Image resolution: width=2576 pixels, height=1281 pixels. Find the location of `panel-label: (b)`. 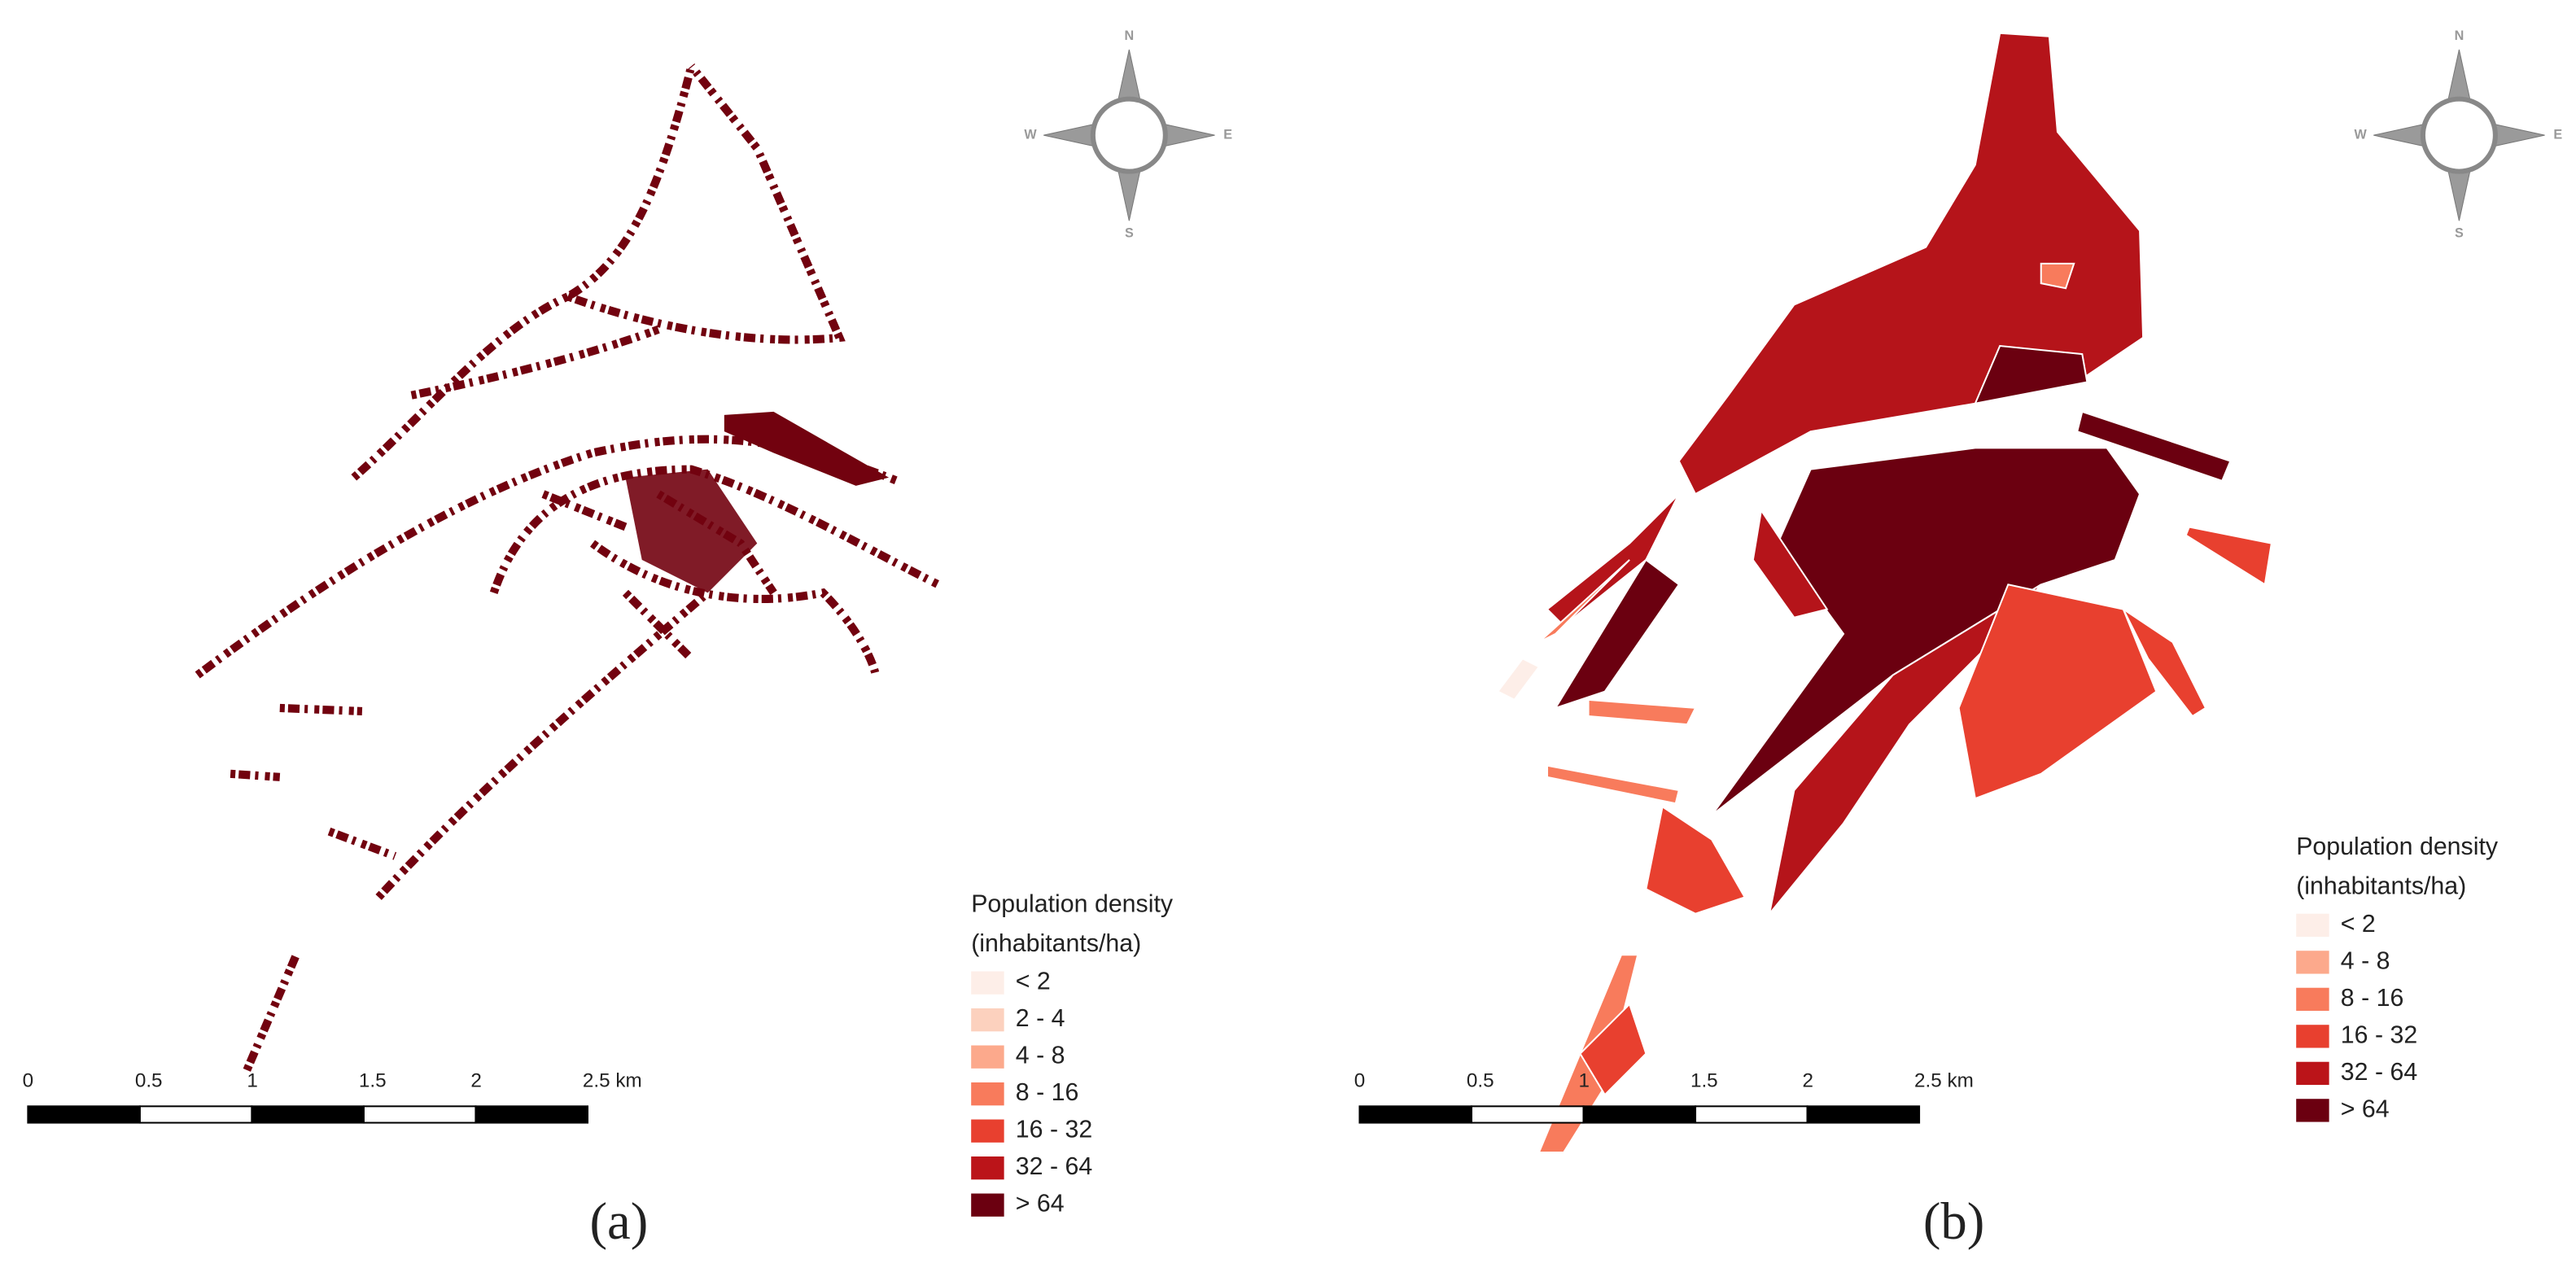

panel-label: (b) is located at coordinates (1954, 1220).